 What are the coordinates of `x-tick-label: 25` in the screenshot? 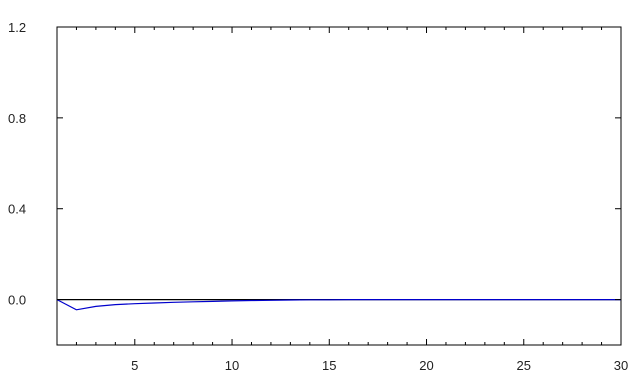 It's located at (524, 365).